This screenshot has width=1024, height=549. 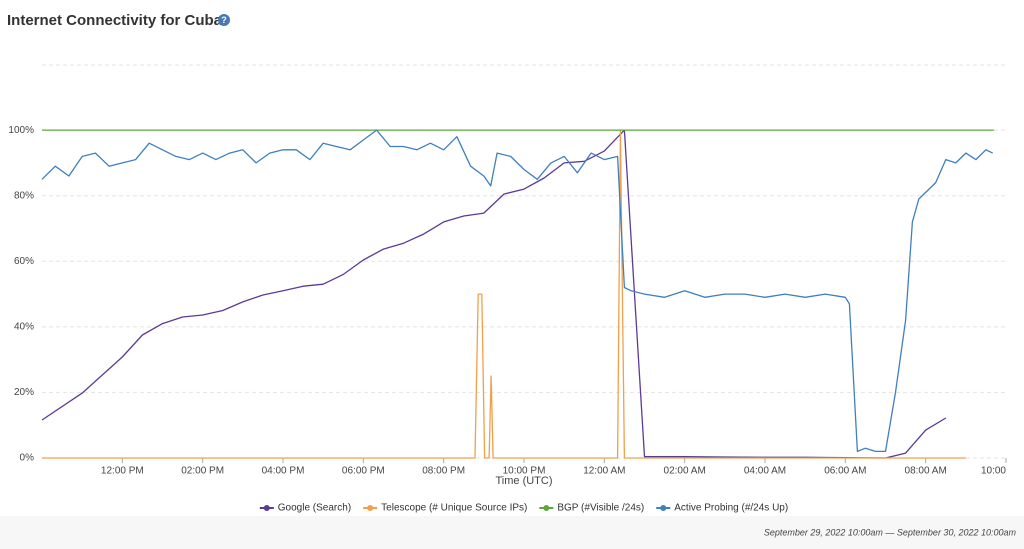 What do you see at coordinates (765, 471) in the screenshot?
I see `x-tick-label: 04:00 AM` at bounding box center [765, 471].